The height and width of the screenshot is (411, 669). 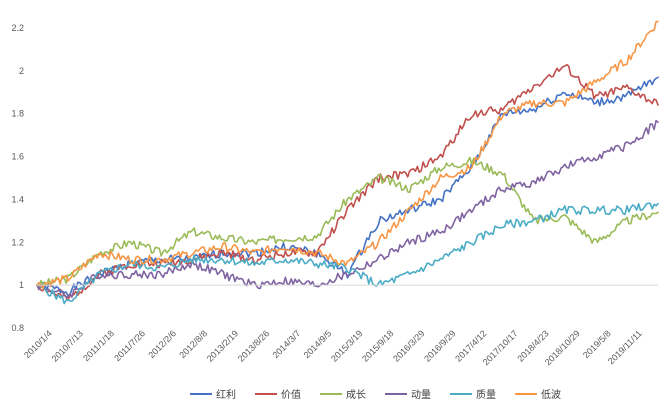 I want to click on y-tick-label: 1.2, so click(x=17, y=242).